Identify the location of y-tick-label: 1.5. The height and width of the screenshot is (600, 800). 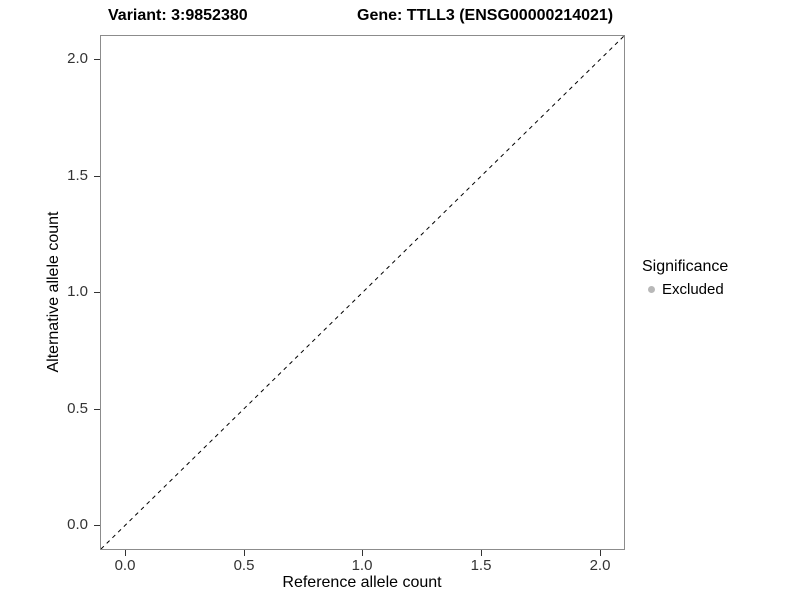
(77, 175).